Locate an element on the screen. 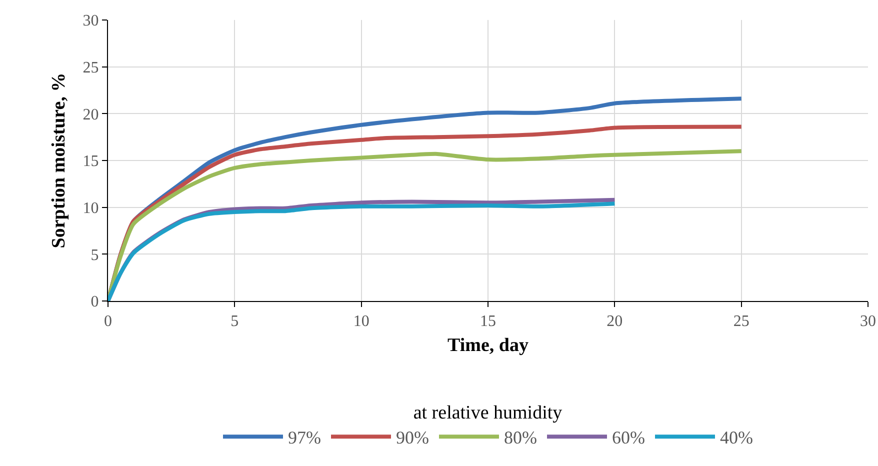  y-tick-label: 0 is located at coordinates (94, 302).